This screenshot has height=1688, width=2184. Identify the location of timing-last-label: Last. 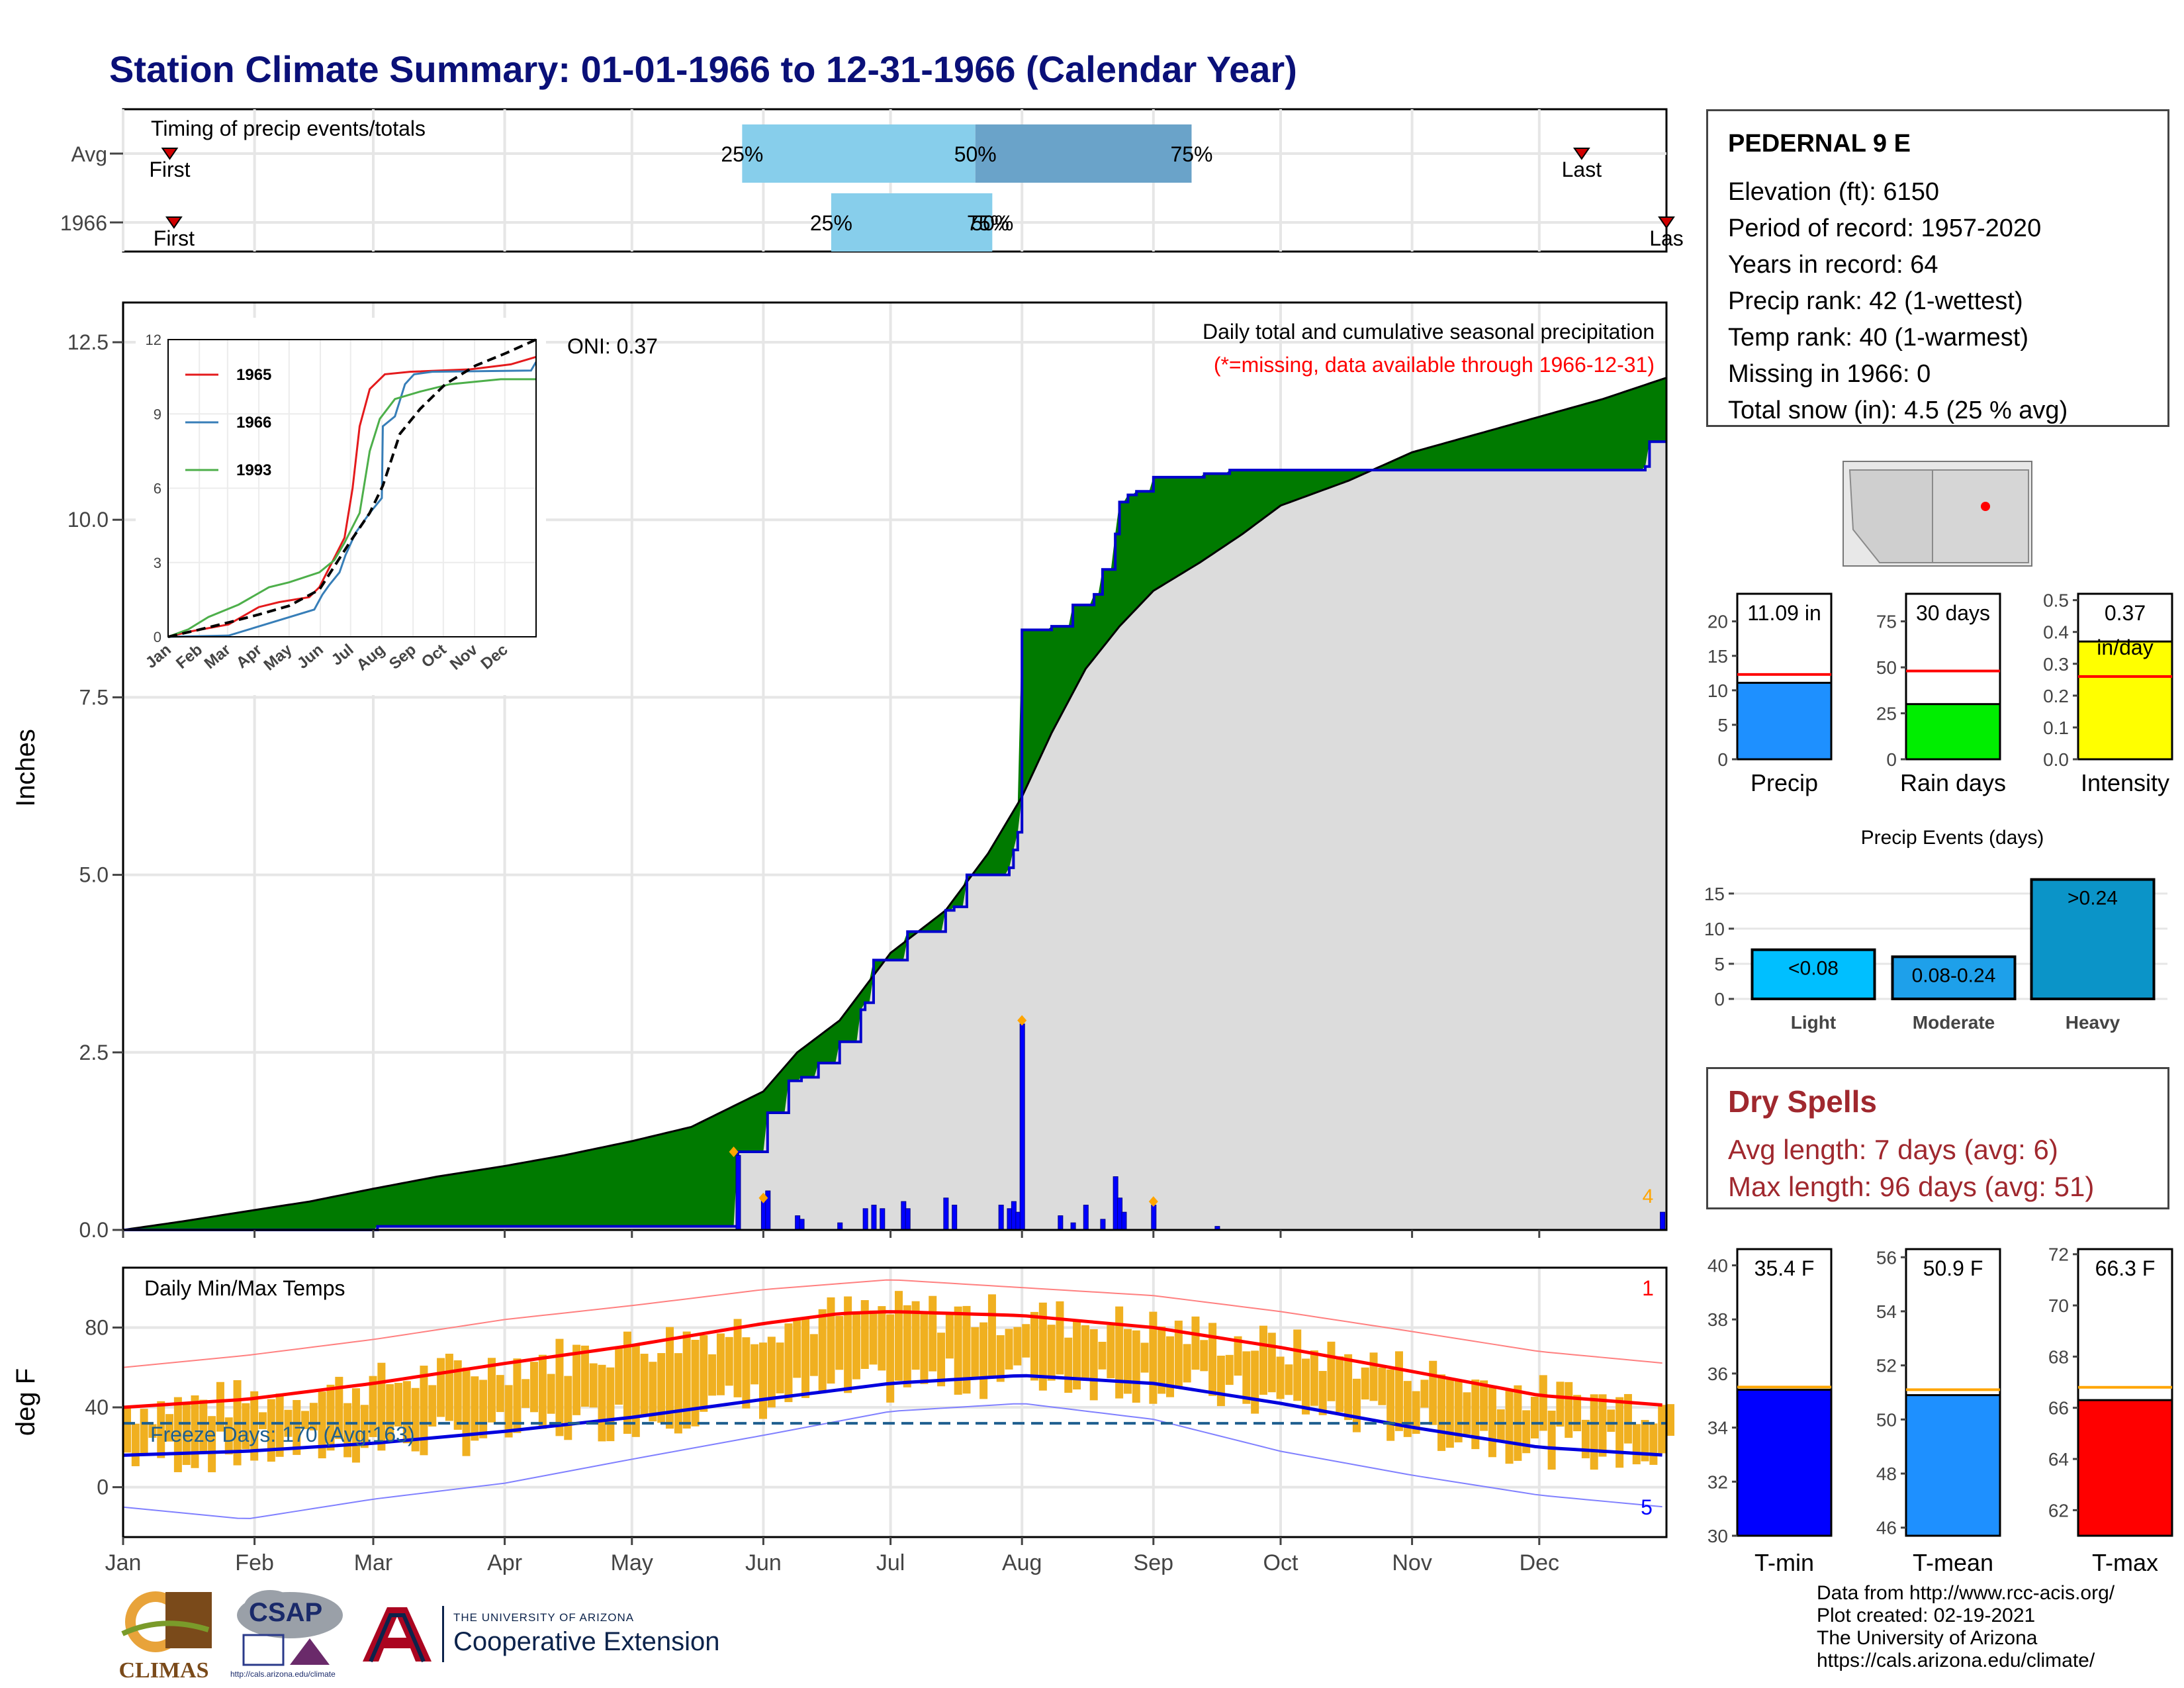
(1582, 169).